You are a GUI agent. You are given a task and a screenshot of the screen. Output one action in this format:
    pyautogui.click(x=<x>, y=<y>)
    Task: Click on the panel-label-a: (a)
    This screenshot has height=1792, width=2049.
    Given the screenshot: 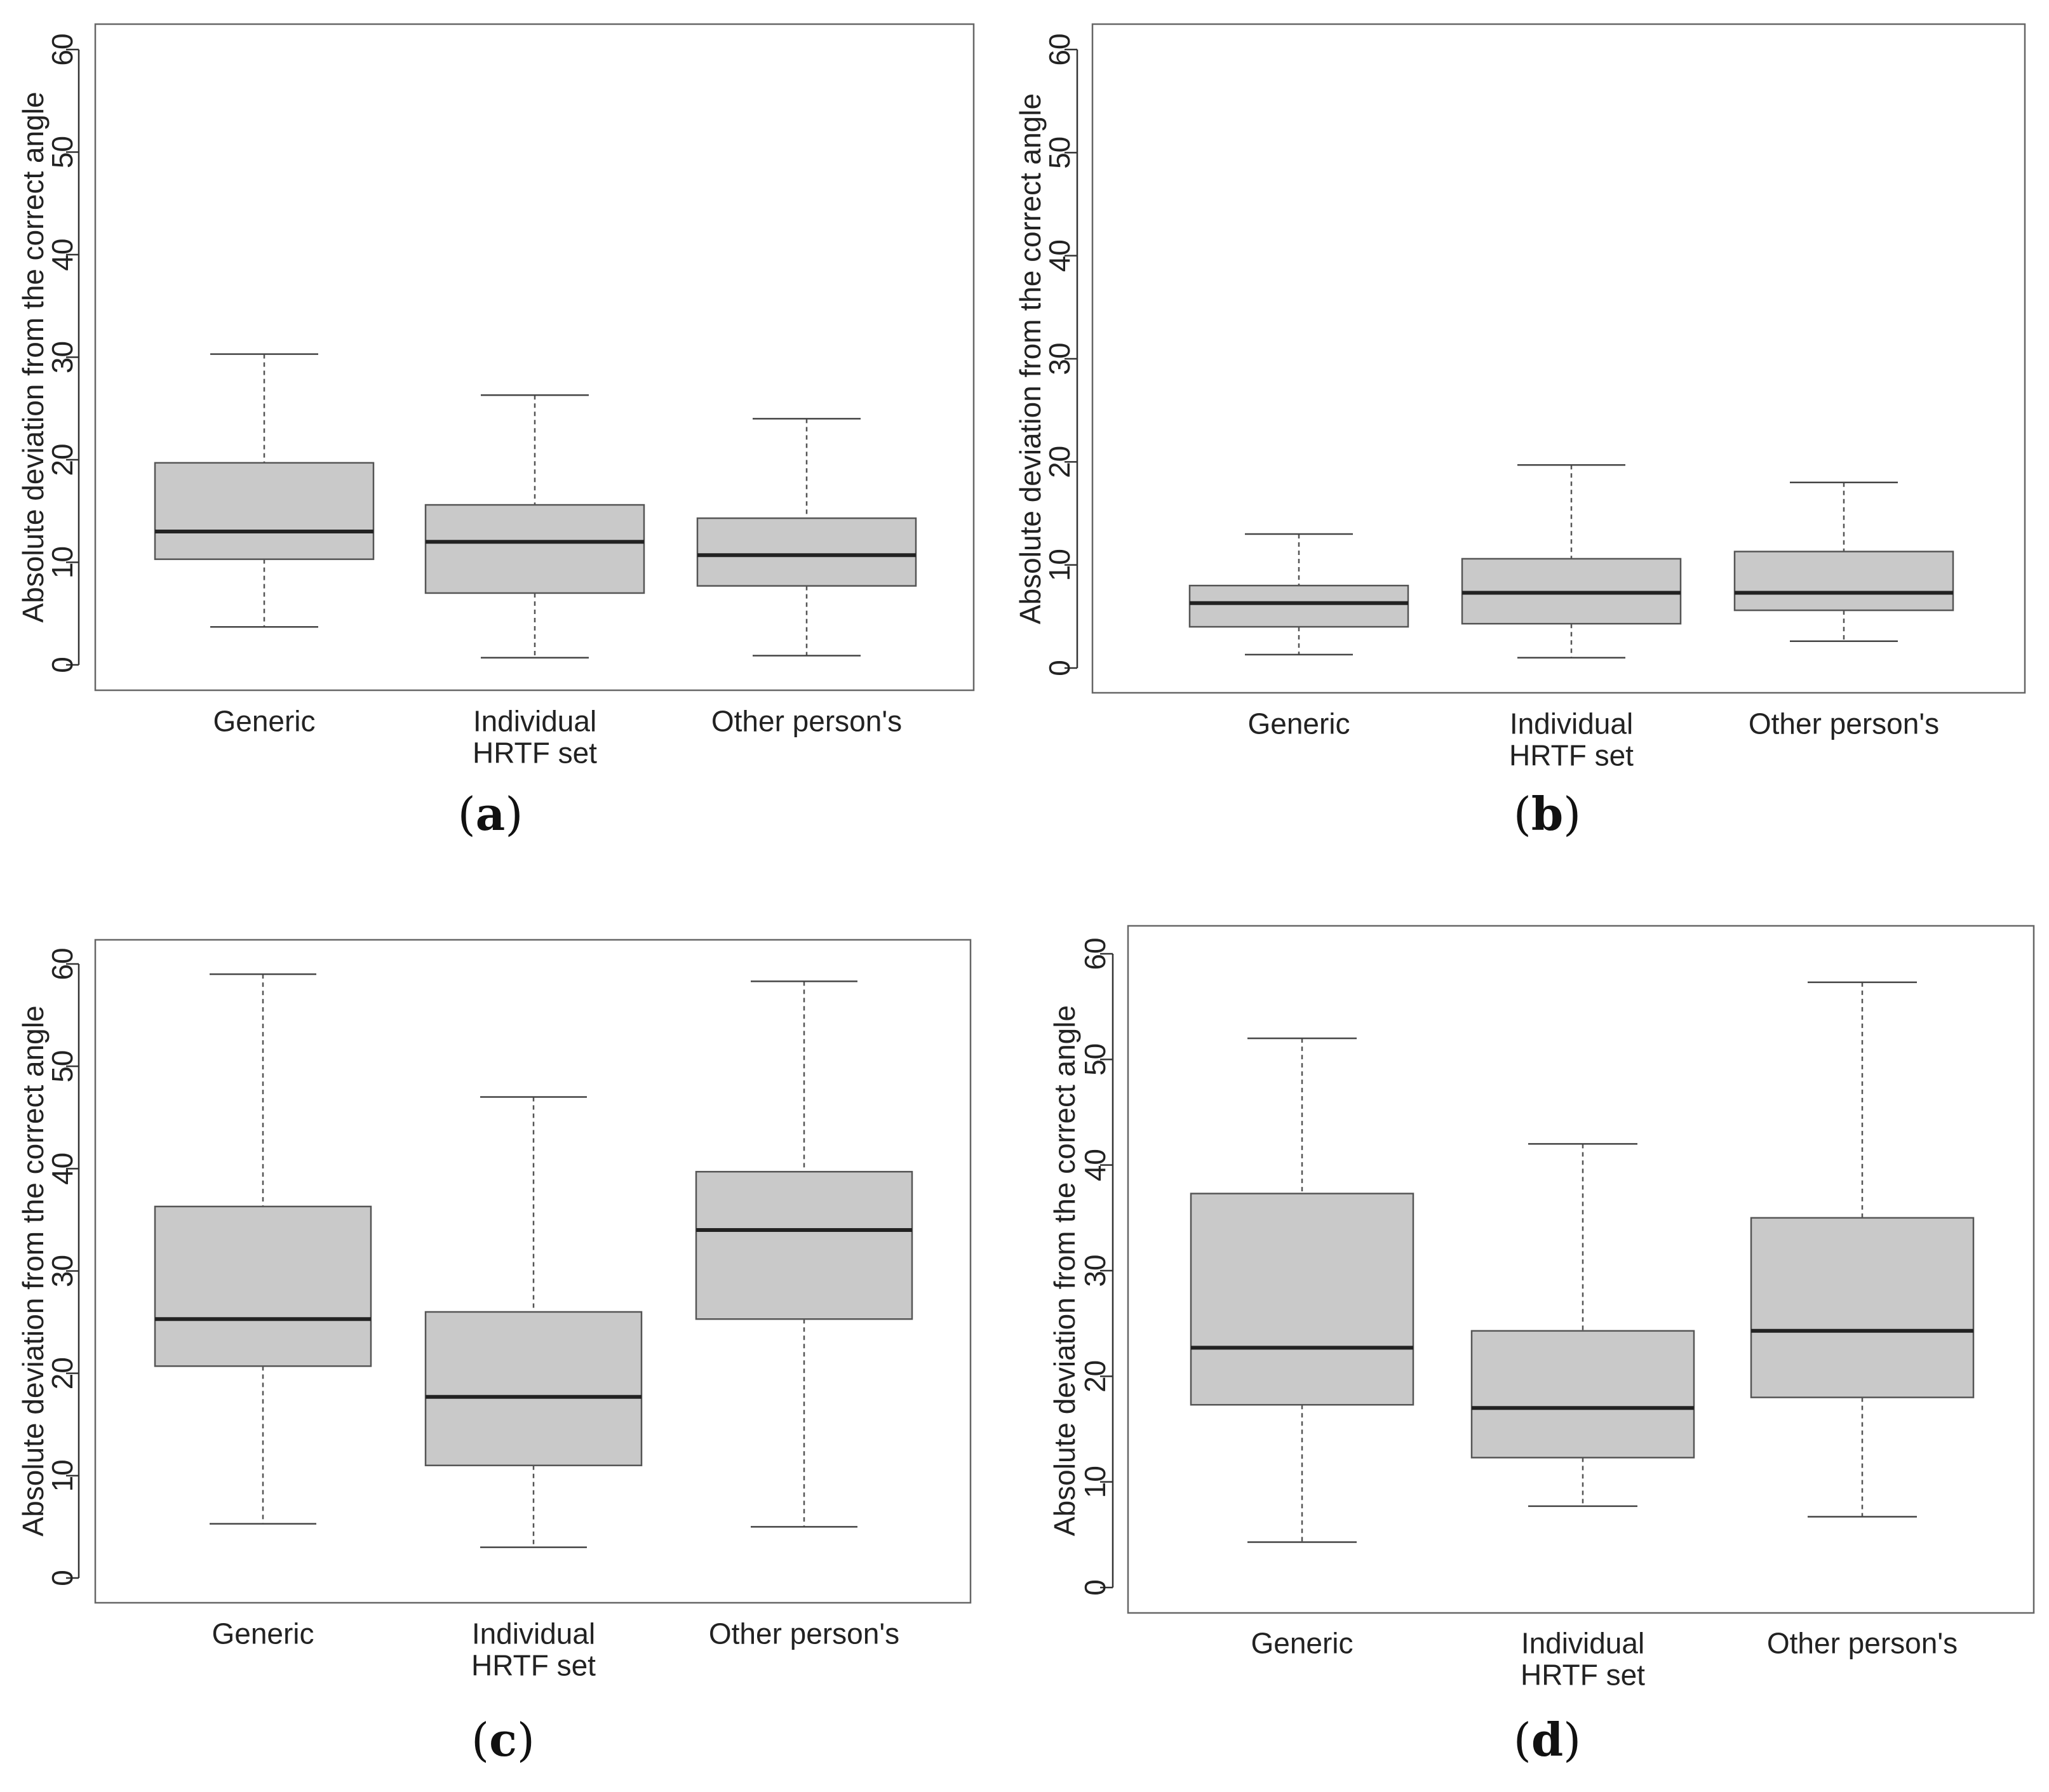 What is the action you would take?
    pyautogui.click(x=490, y=814)
    